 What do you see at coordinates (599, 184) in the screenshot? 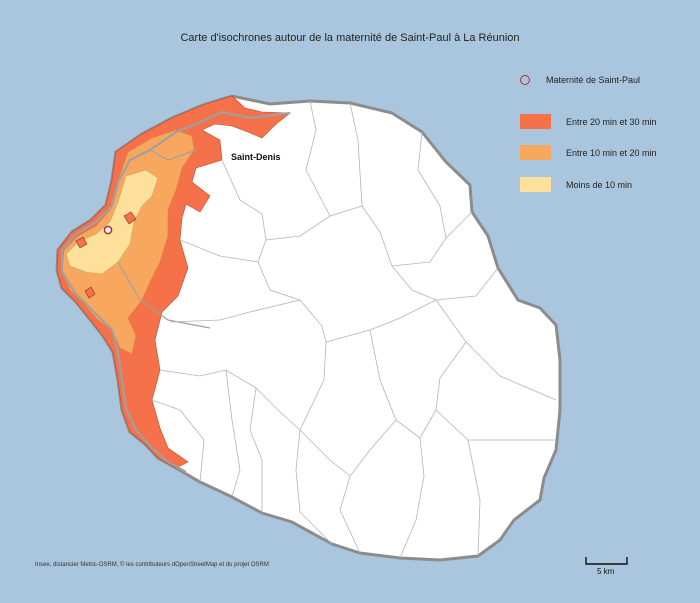
I see `legend-label: Moins de 10 min` at bounding box center [599, 184].